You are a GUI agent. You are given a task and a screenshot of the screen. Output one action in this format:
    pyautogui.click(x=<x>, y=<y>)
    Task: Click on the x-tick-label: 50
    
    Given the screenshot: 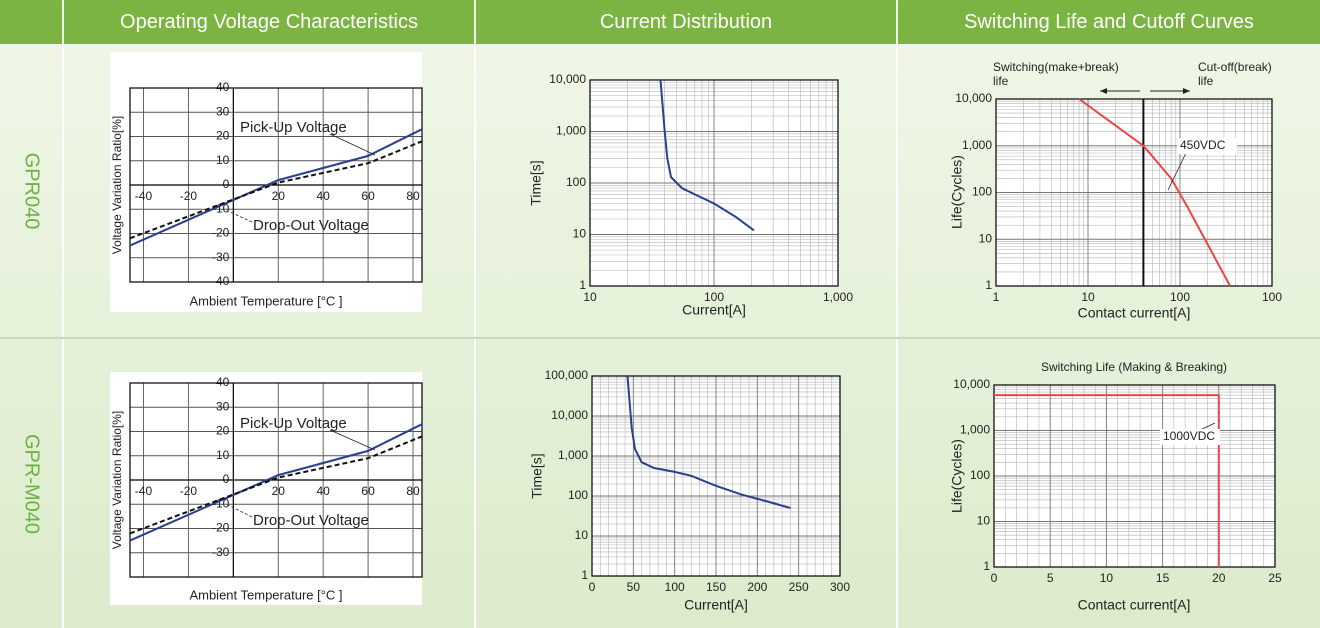 What is the action you would take?
    pyautogui.click(x=634, y=587)
    